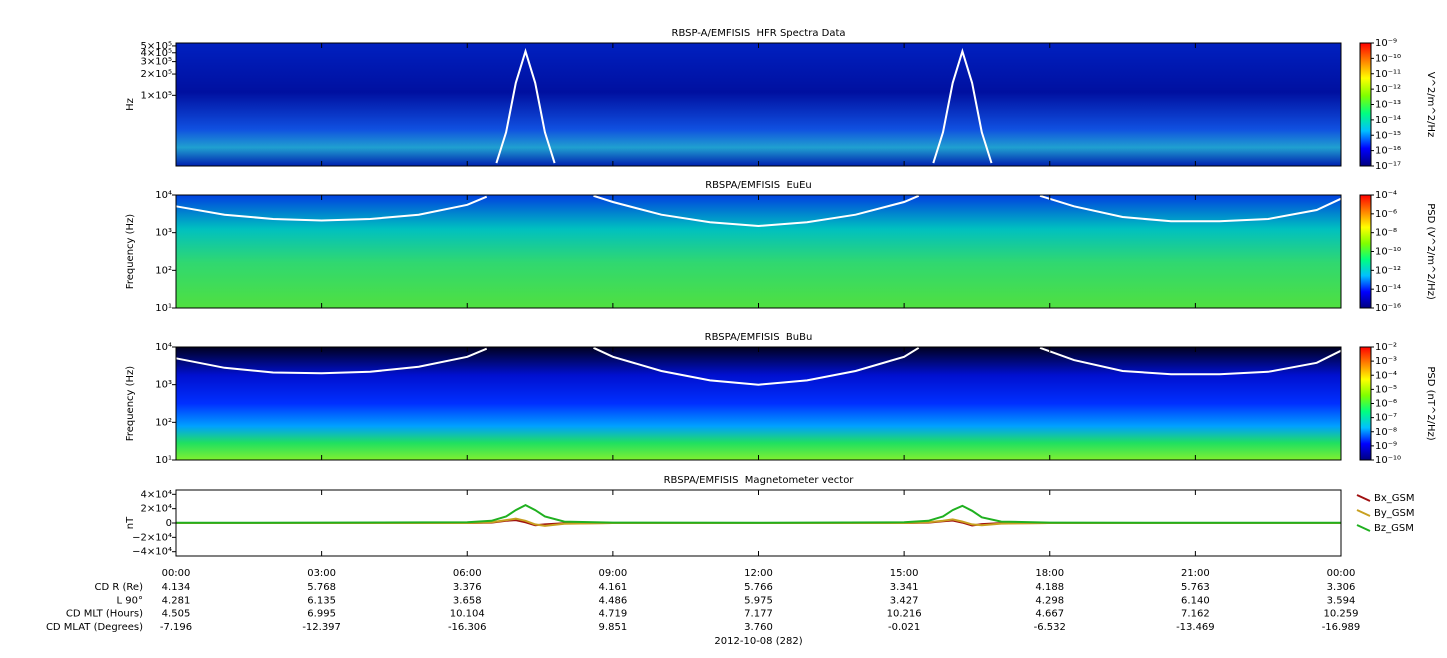  I want to click on y-tick-label: 1×10⁵, so click(156, 95).